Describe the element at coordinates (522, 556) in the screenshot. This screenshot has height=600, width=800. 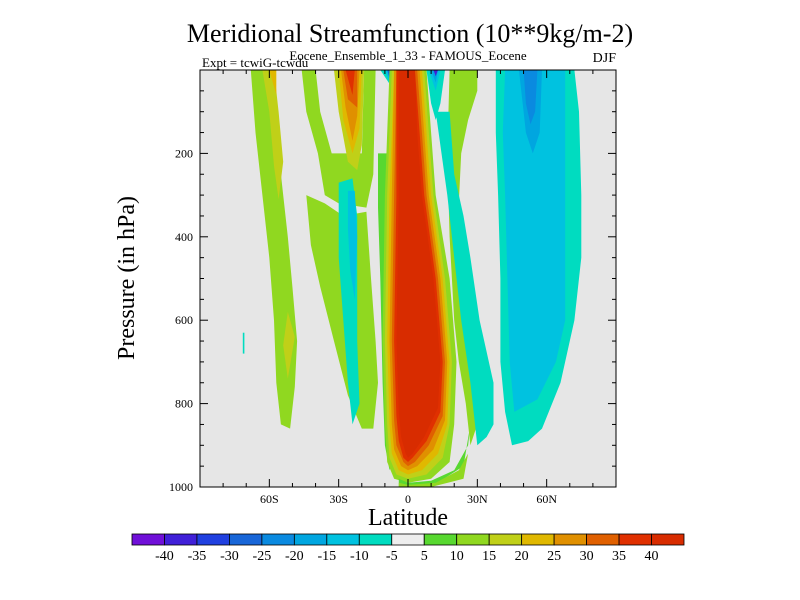
I see `colorbar-label: 20` at that location.